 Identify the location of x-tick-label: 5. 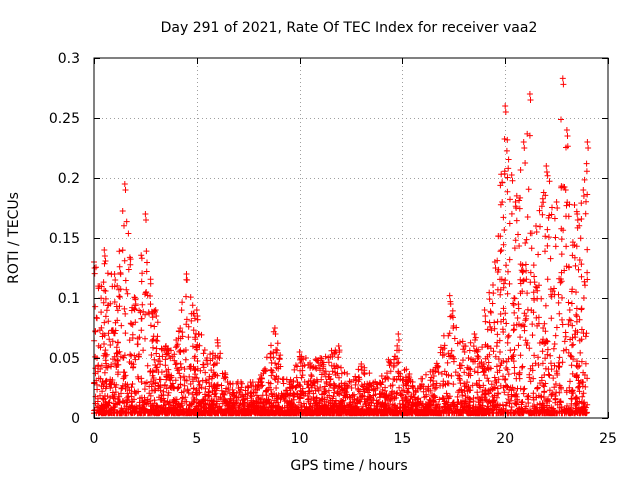
(196, 439).